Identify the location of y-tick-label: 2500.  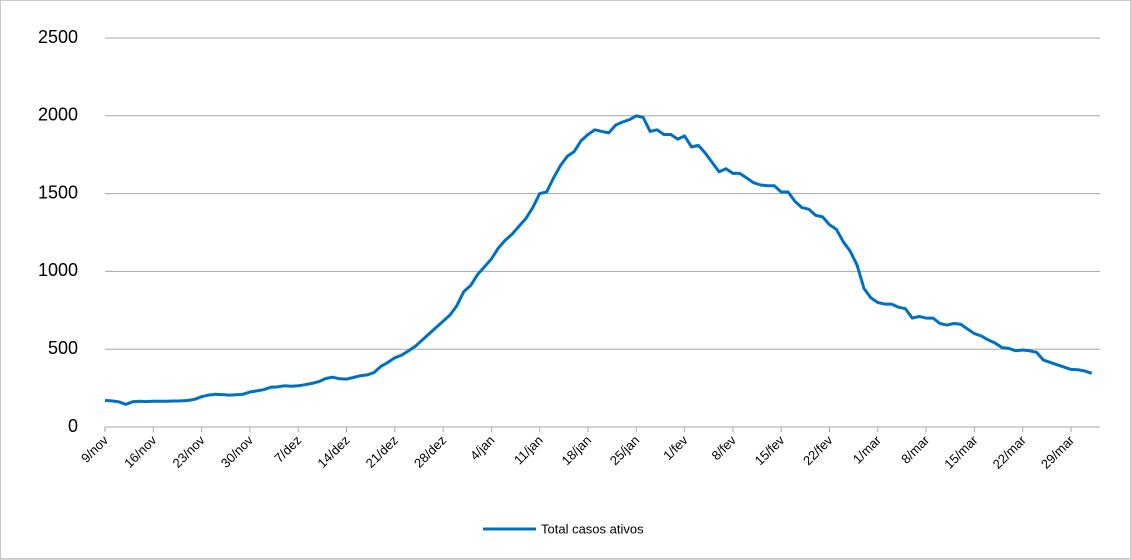
(58, 37).